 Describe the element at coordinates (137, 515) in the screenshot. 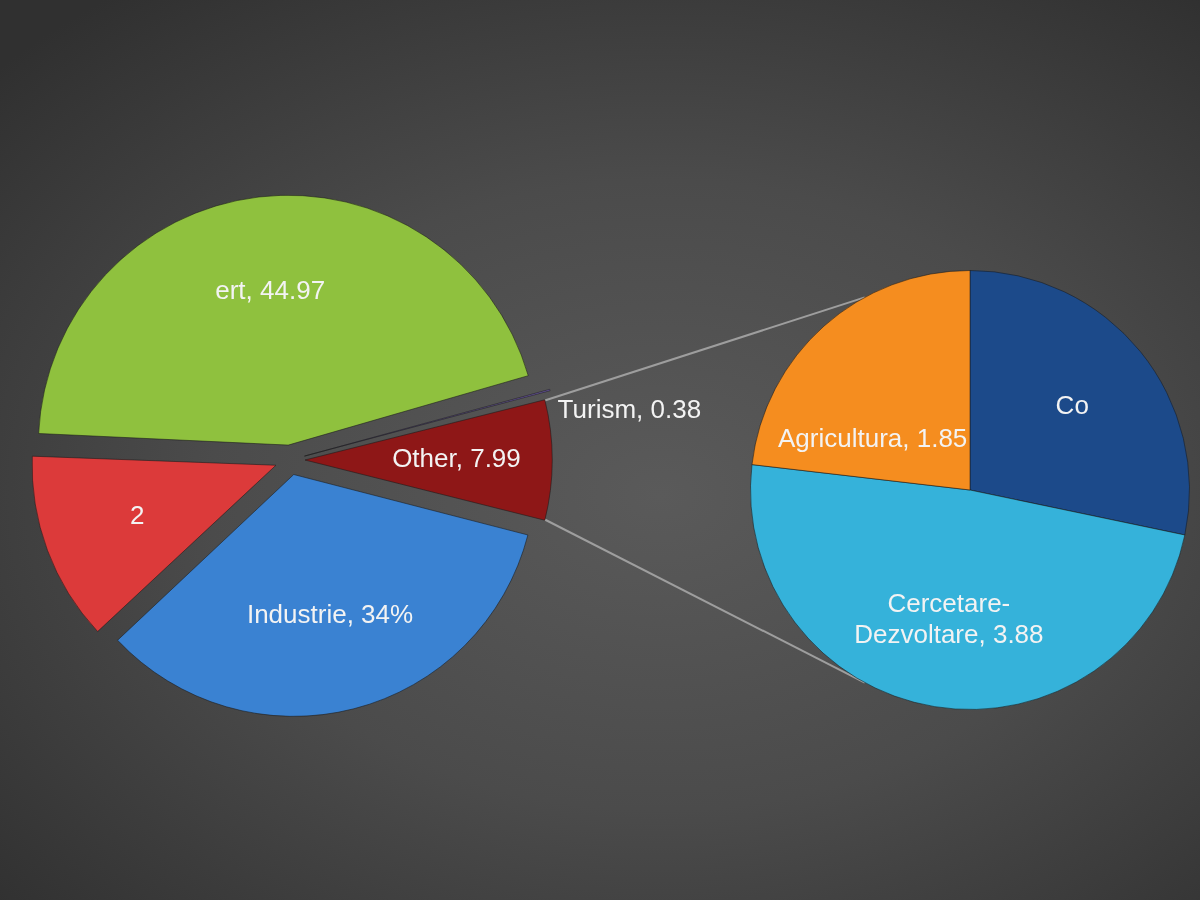

I see `slice-label: 2` at that location.